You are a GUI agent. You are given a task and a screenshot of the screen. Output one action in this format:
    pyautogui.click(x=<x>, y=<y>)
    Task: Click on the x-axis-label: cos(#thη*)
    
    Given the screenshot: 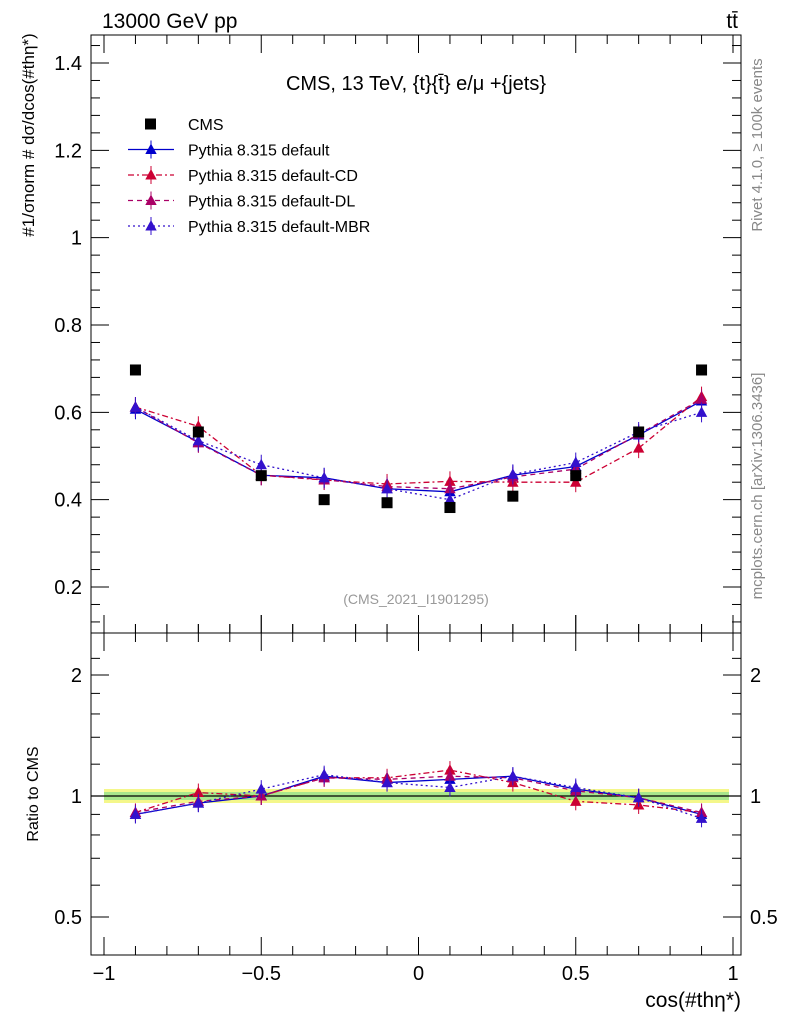 What is the action you would take?
    pyautogui.click(x=693, y=1000)
    